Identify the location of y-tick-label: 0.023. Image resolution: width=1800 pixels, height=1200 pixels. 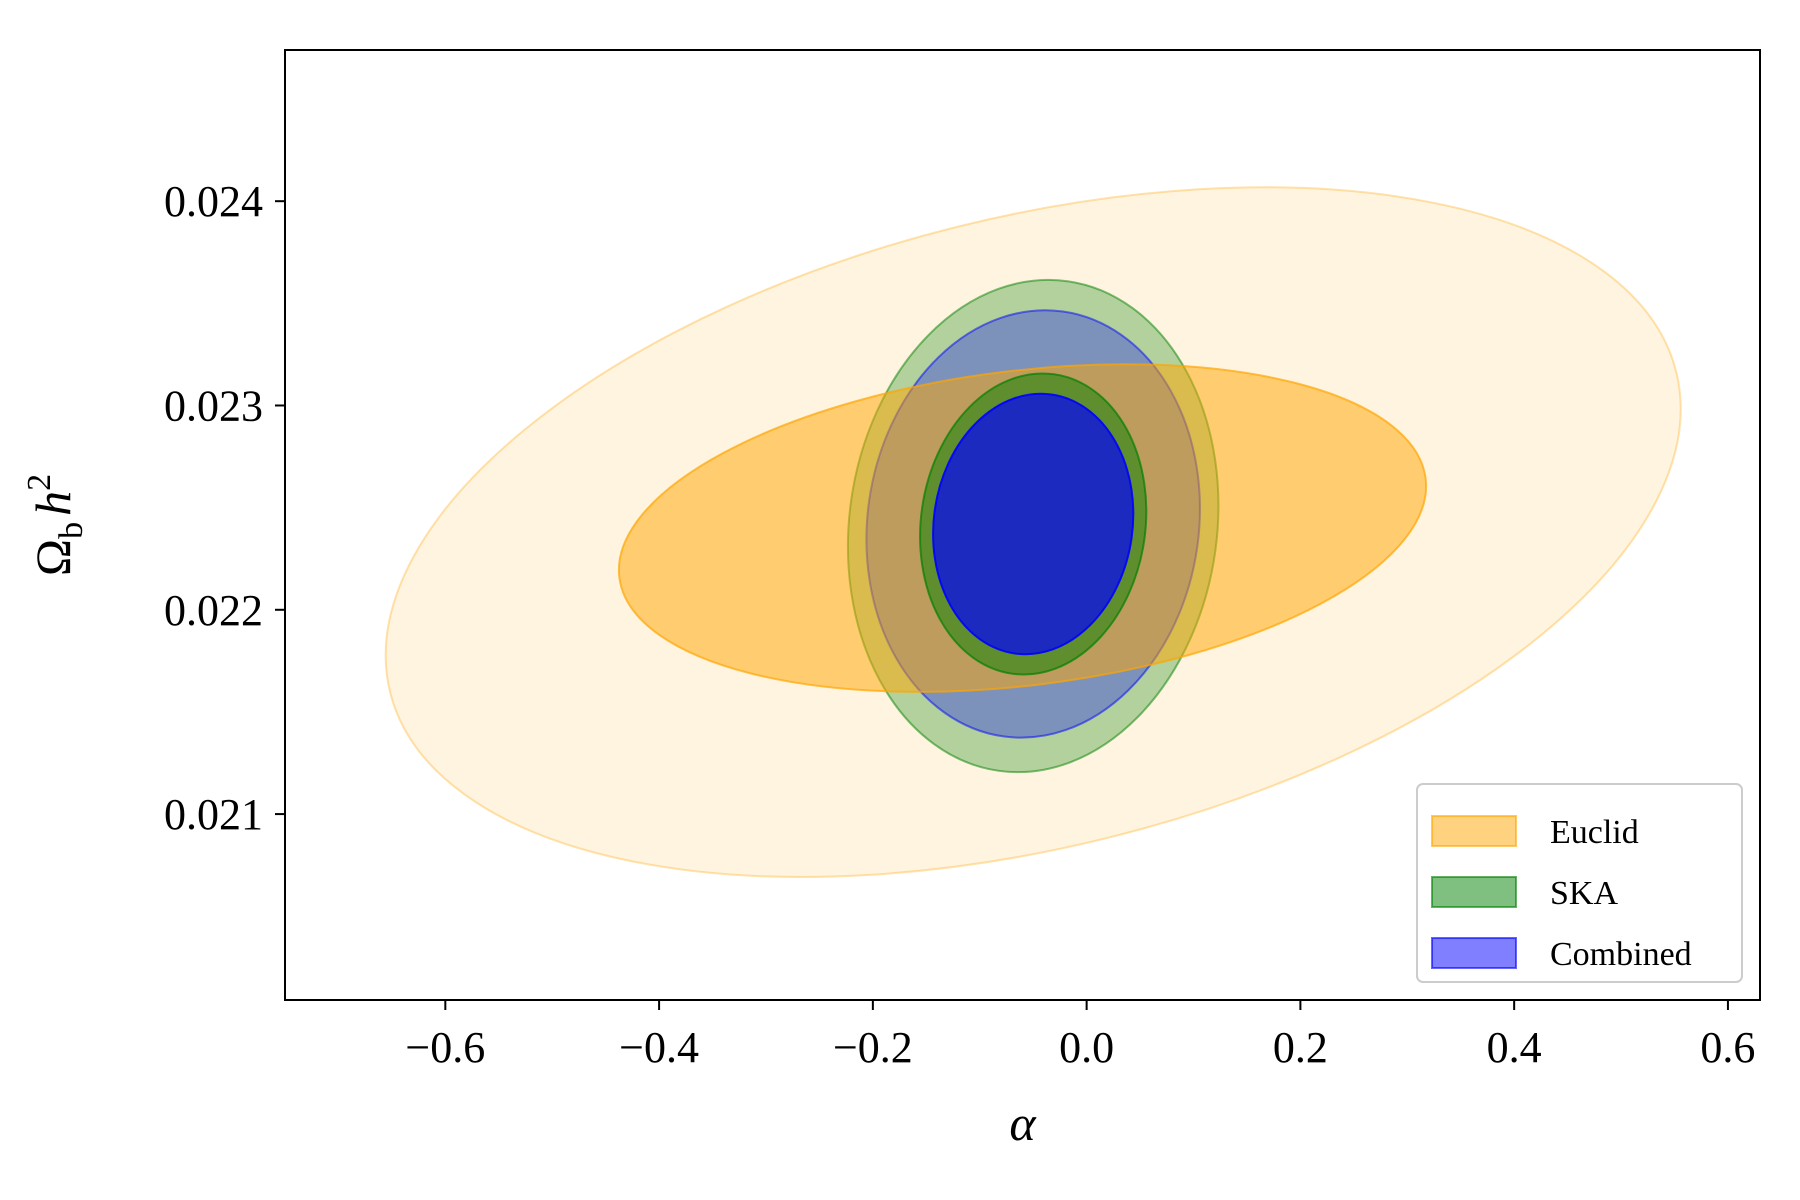
(213, 405).